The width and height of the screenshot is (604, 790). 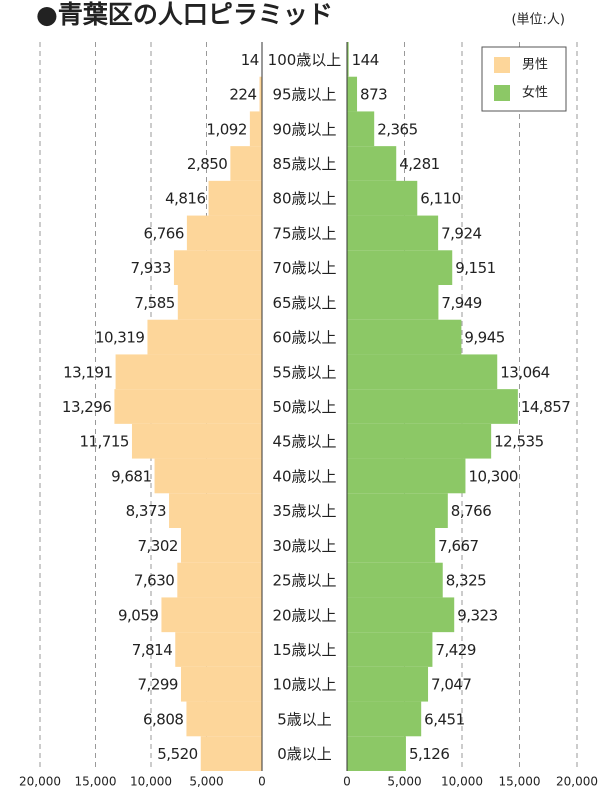 What do you see at coordinates (104, 442) in the screenshot?
I see `data-label: 11,715` at bounding box center [104, 442].